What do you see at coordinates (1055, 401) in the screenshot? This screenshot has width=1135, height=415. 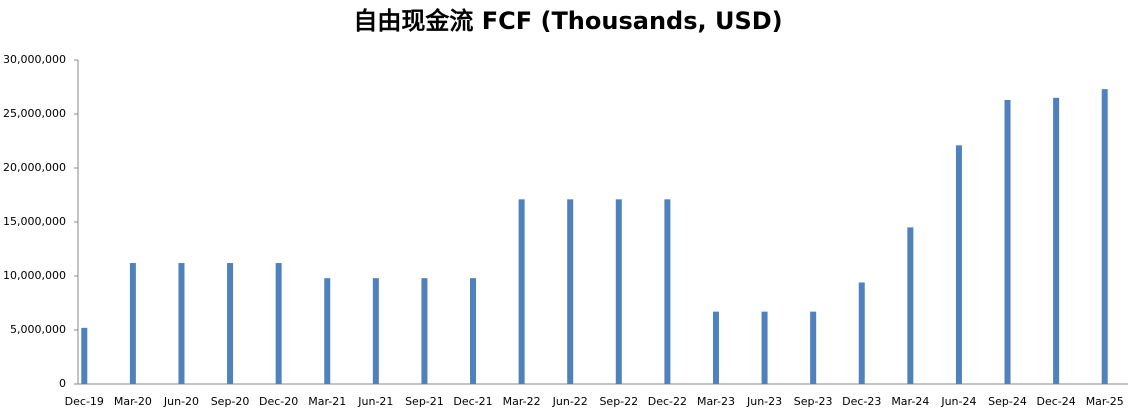 I see `x-tick-label: Dec-24` at bounding box center [1055, 401].